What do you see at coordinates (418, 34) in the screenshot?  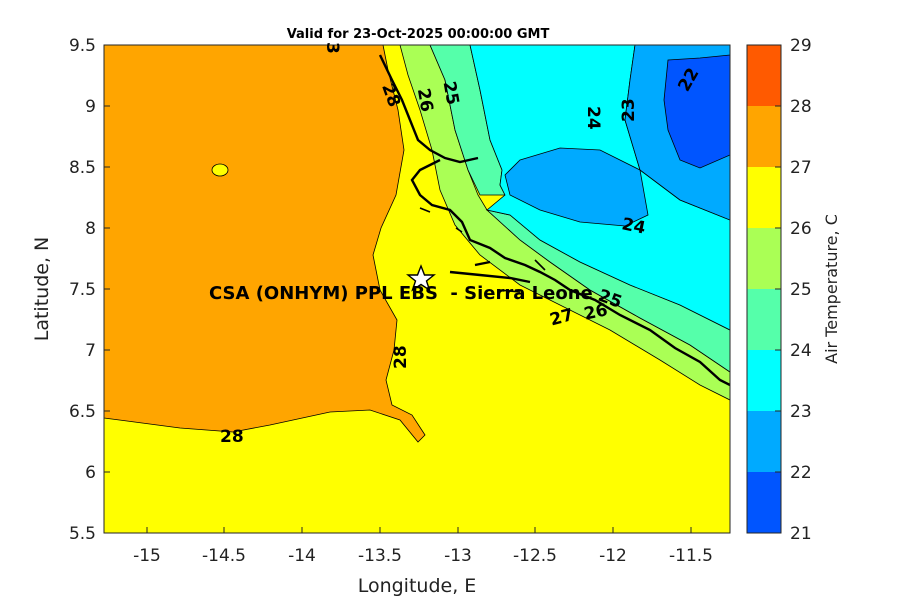 I see `figure-title: Valid for 23-Oct-2025 00:00:00 GMT` at bounding box center [418, 34].